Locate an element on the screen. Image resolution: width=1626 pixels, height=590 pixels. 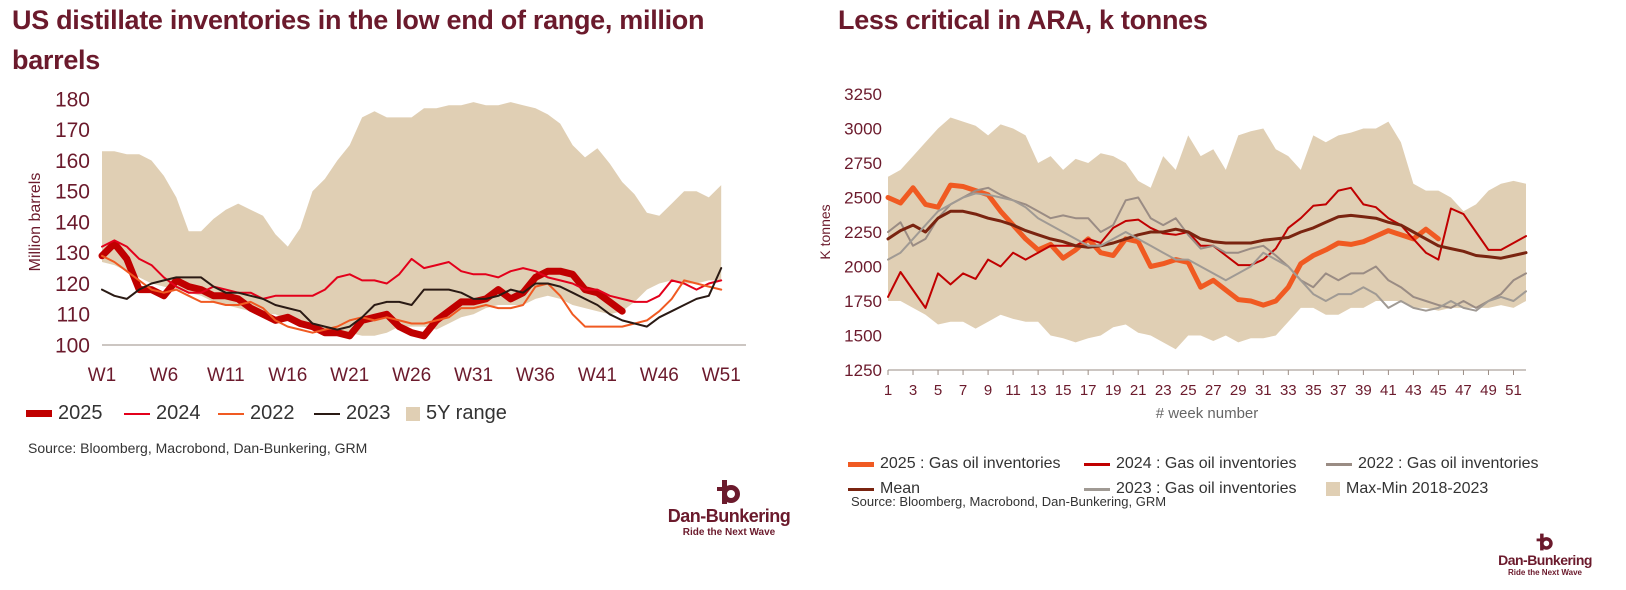
x-tick-label: 29 is located at coordinates (1238, 390).